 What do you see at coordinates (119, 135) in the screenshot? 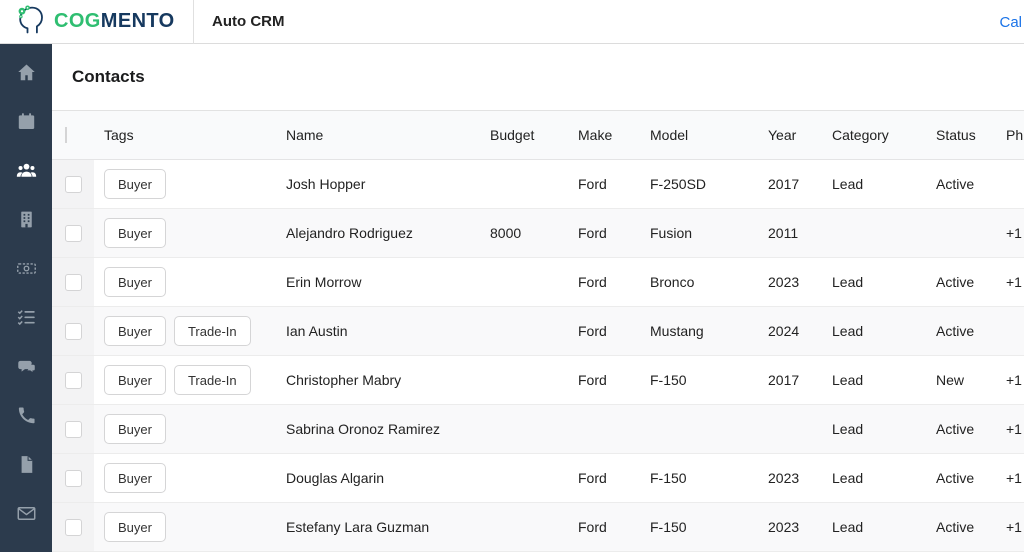
I see `column-header-tags: Tags` at bounding box center [119, 135].